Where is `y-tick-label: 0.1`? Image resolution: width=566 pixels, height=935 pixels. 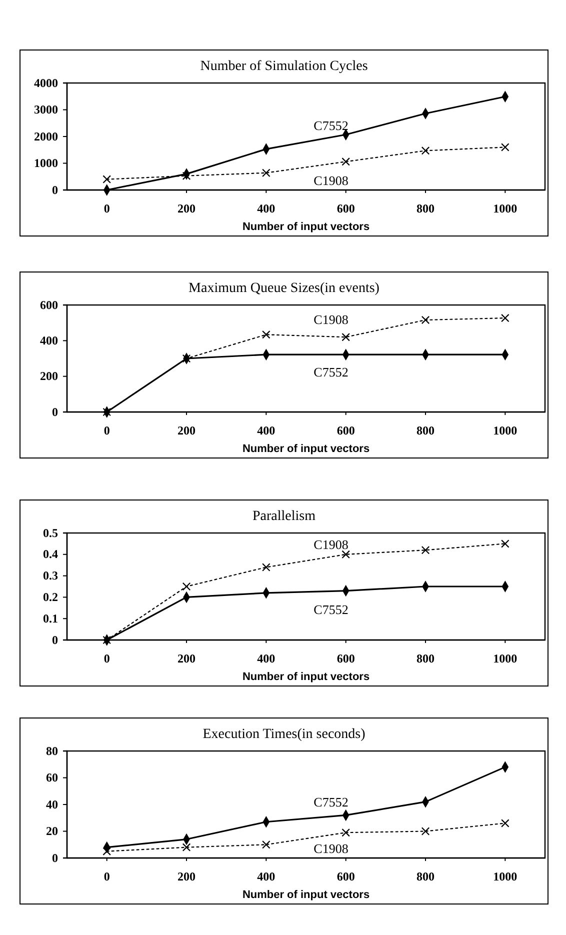
y-tick-label: 0.1 is located at coordinates (50, 618).